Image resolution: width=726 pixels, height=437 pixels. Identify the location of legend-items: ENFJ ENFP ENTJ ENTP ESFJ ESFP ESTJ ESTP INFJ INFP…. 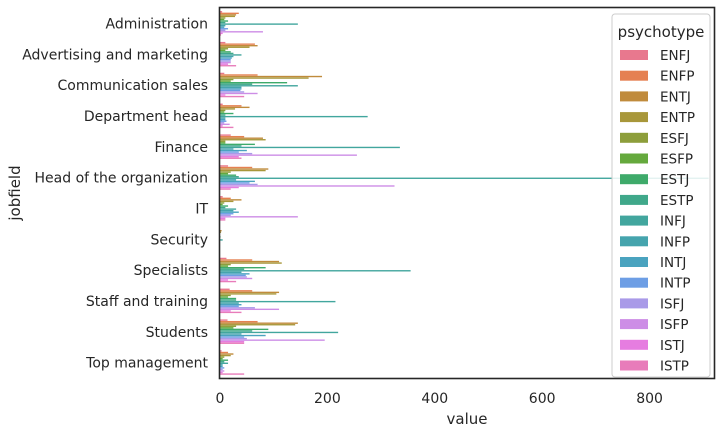
(657, 211).